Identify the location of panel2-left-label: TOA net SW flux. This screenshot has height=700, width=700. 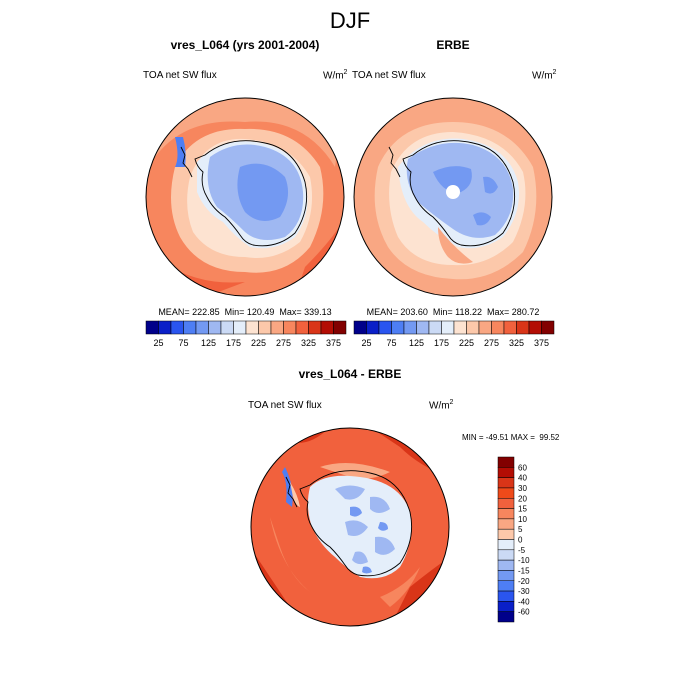
(389, 75).